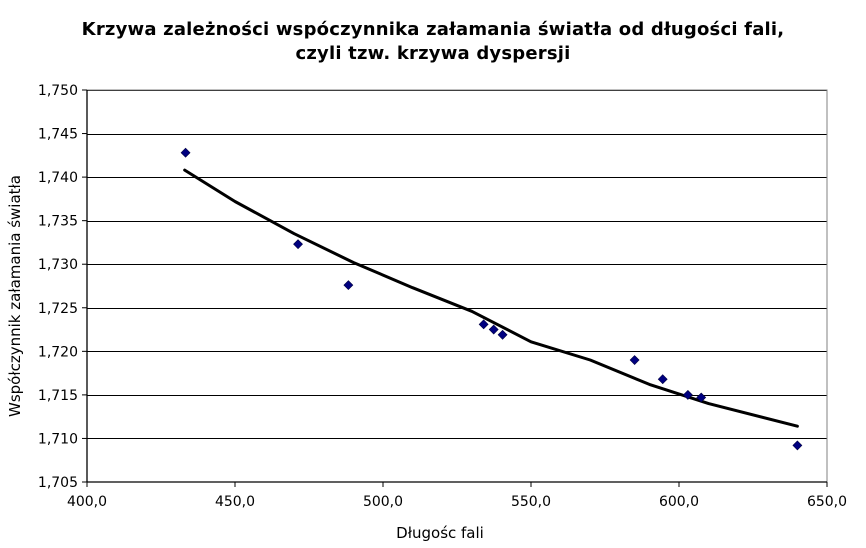 Image resolution: width=866 pixels, height=548 pixels. What do you see at coordinates (679, 502) in the screenshot?
I see `x-tick-label: 600,0` at bounding box center [679, 502].